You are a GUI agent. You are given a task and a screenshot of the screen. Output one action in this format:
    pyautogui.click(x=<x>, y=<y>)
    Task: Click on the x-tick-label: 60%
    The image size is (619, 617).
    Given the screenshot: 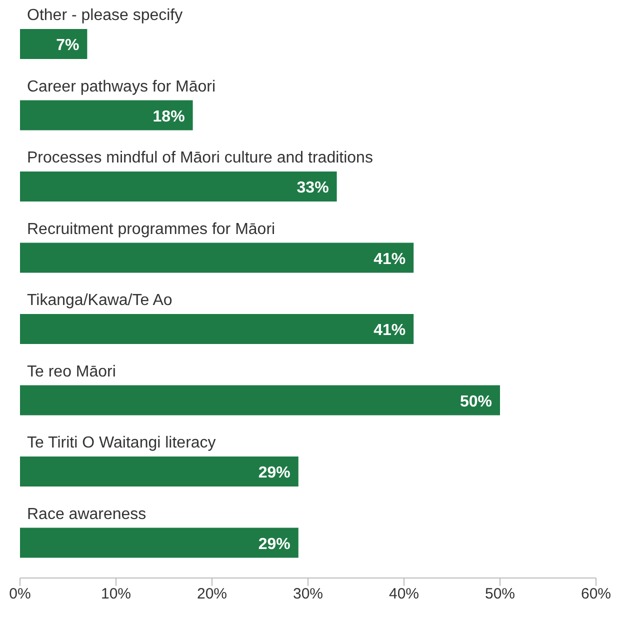 What is the action you would take?
    pyautogui.click(x=596, y=594)
    